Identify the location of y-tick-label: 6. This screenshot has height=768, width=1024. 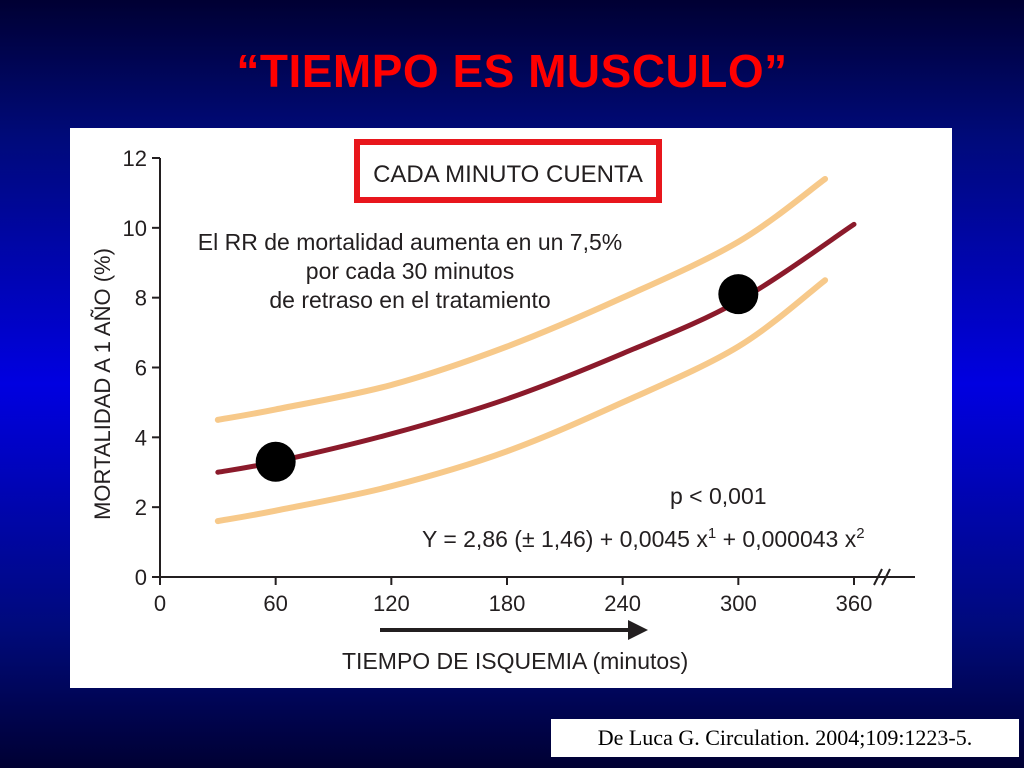
(141, 368).